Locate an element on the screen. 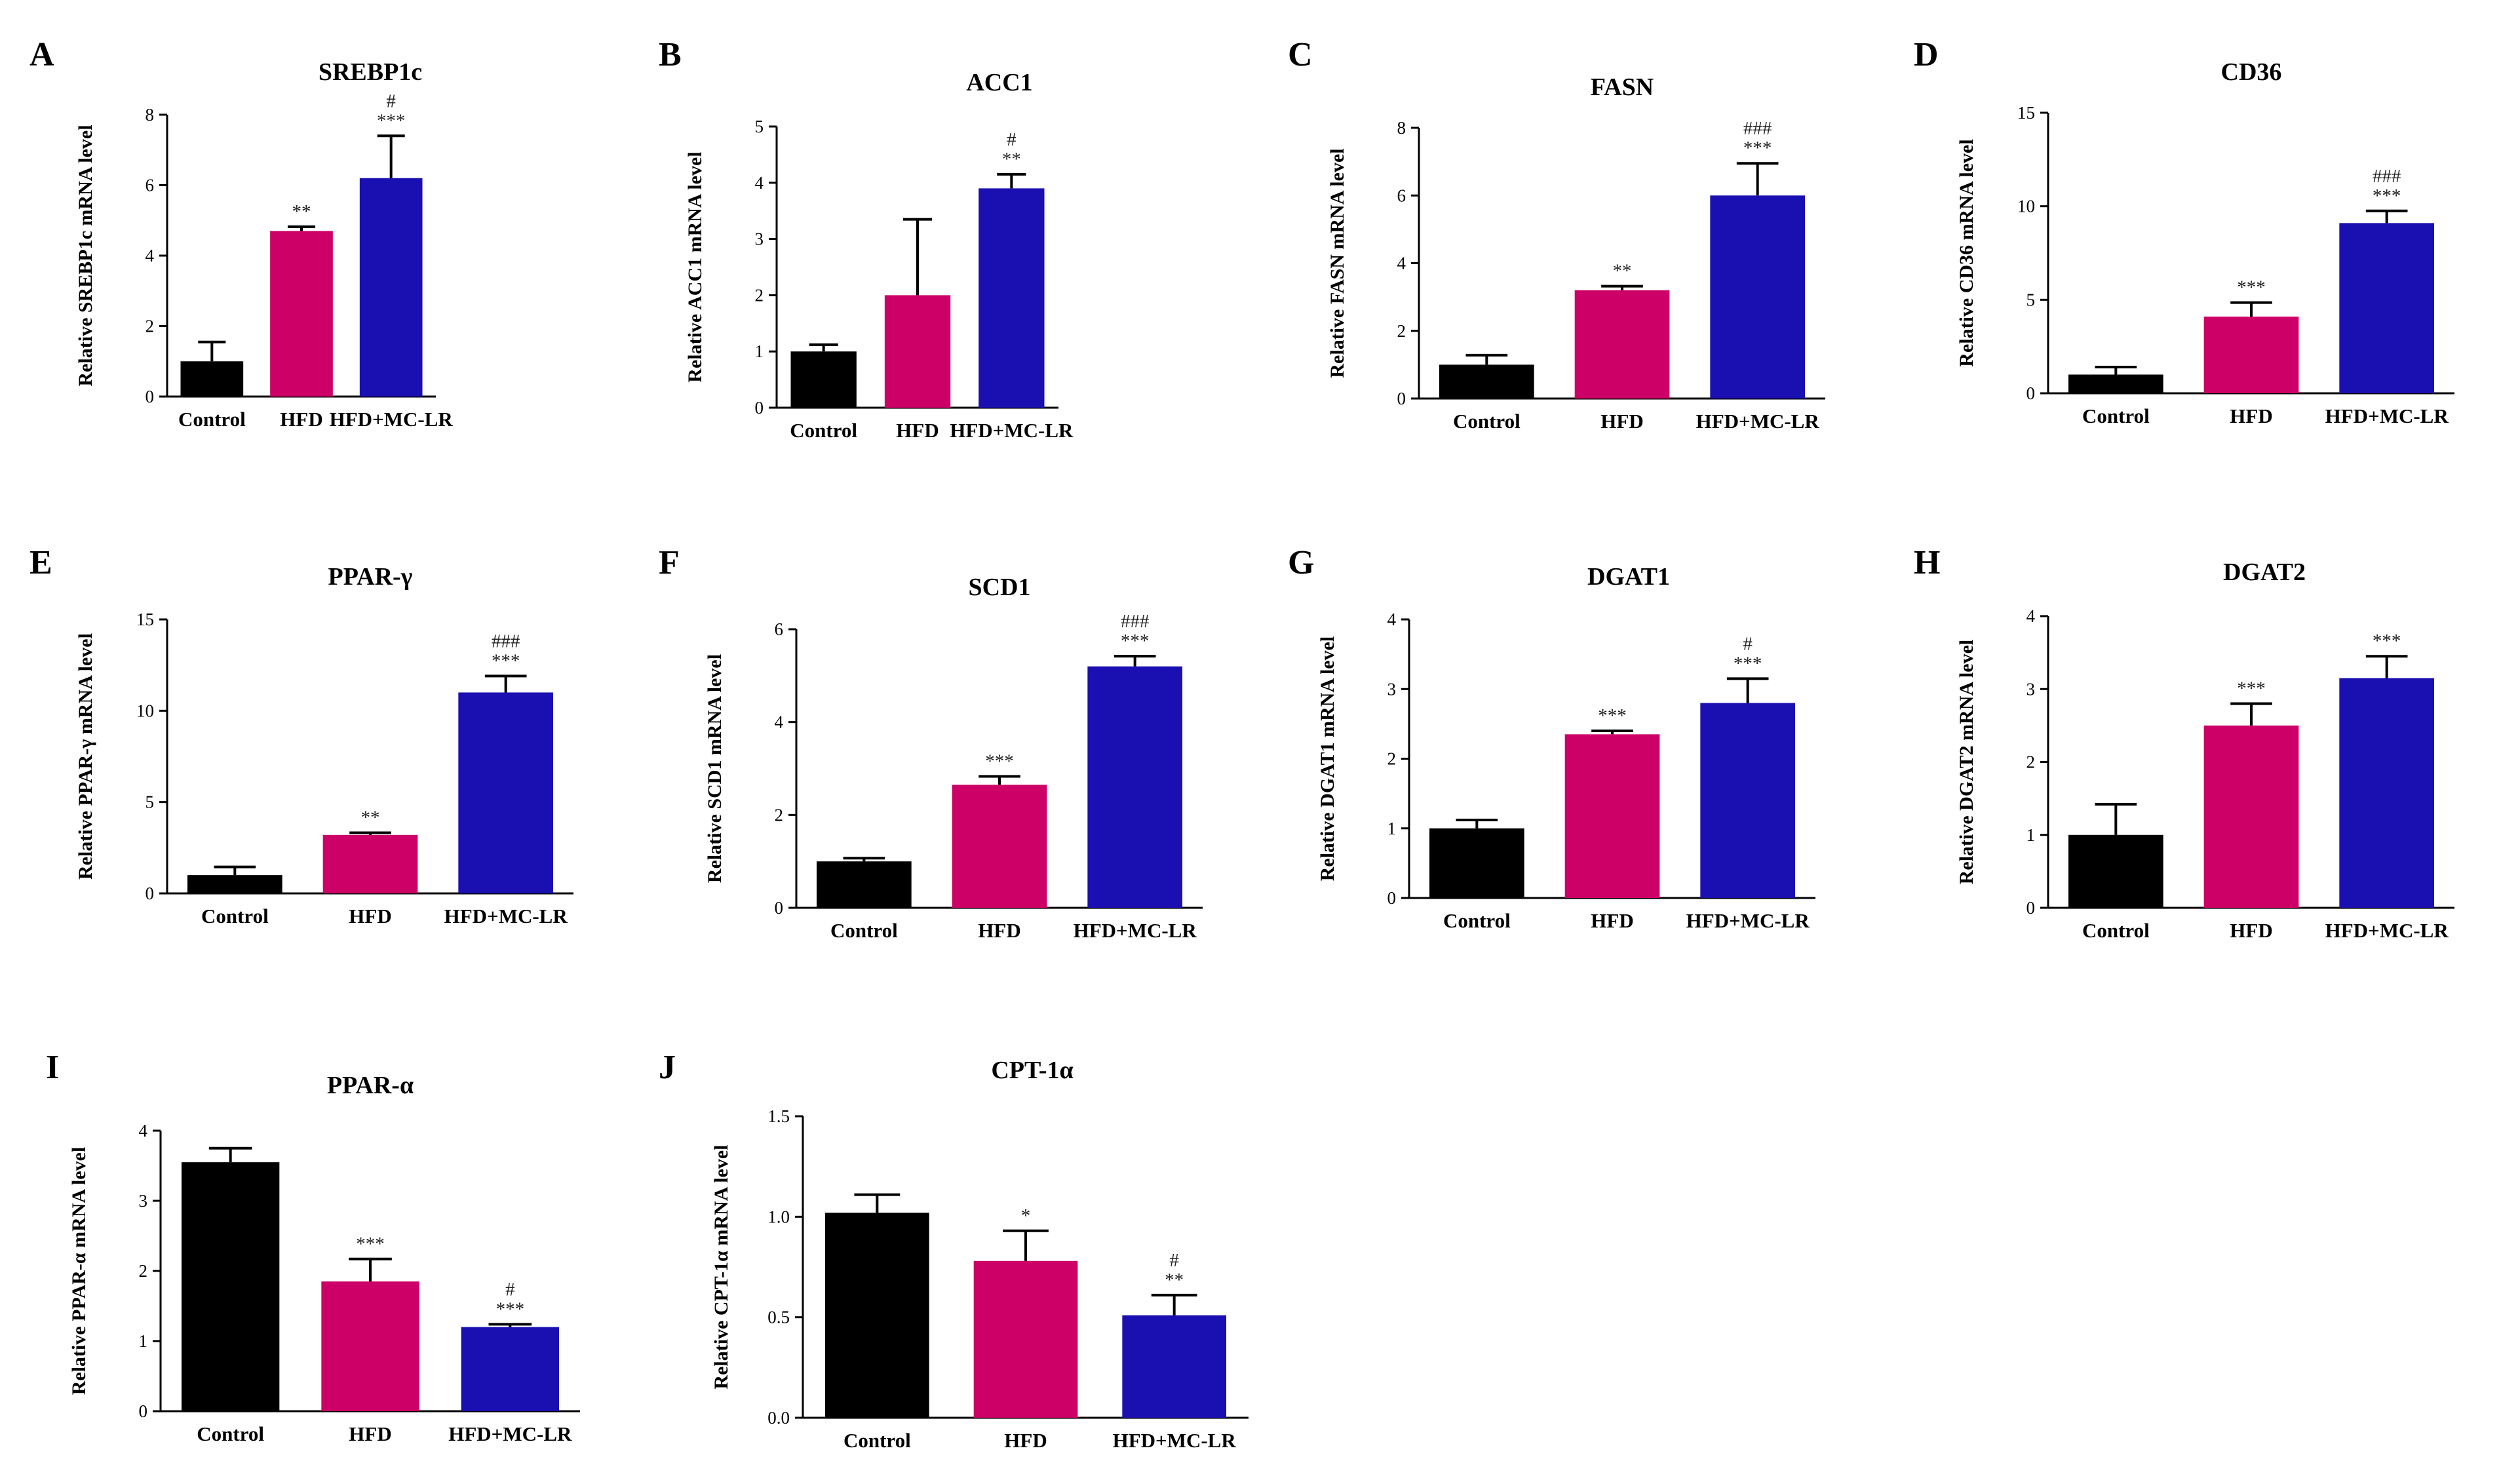  y-axis-label: Relative DGAT1 mRNA level is located at coordinates (1327, 759).